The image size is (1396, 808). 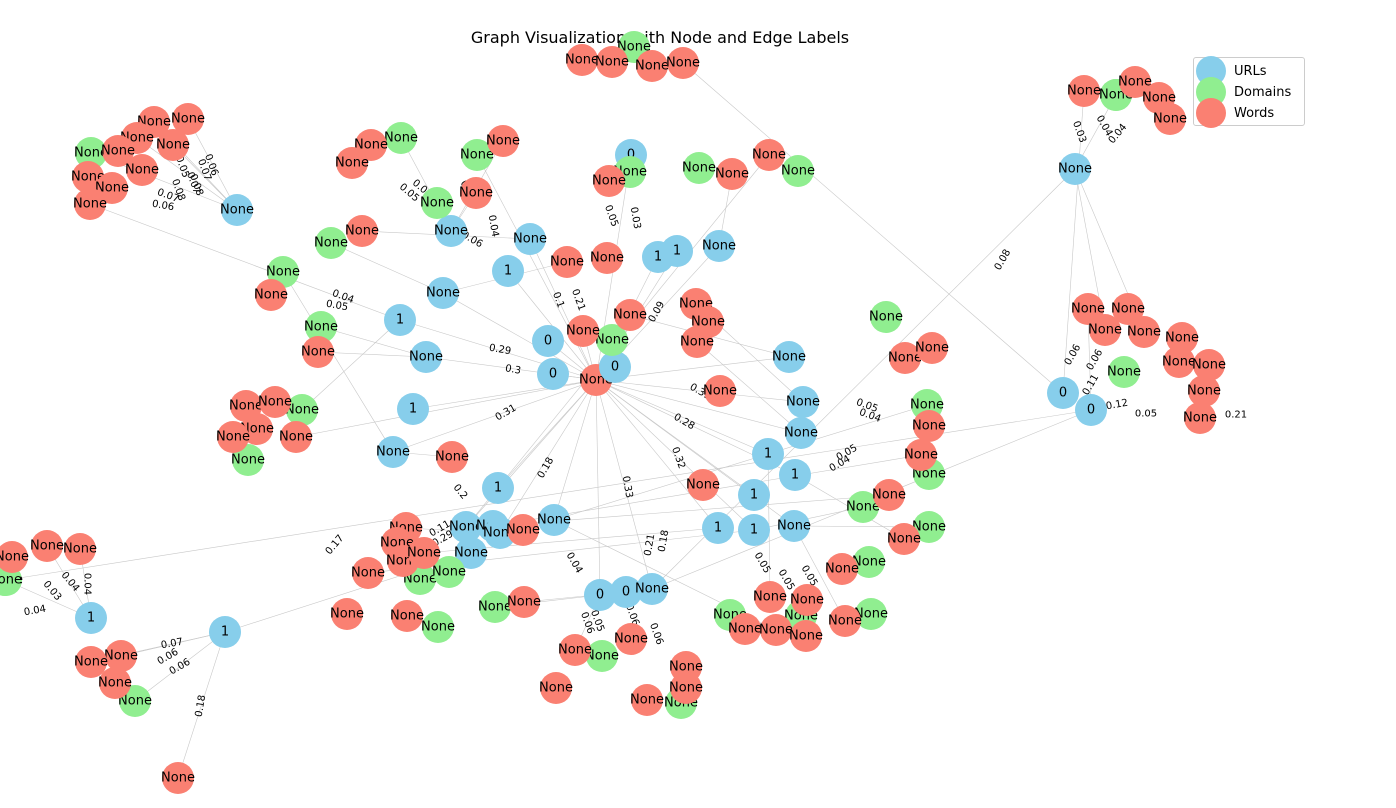 I want to click on edge-weight-label: 0.05, so click(x=1146, y=414).